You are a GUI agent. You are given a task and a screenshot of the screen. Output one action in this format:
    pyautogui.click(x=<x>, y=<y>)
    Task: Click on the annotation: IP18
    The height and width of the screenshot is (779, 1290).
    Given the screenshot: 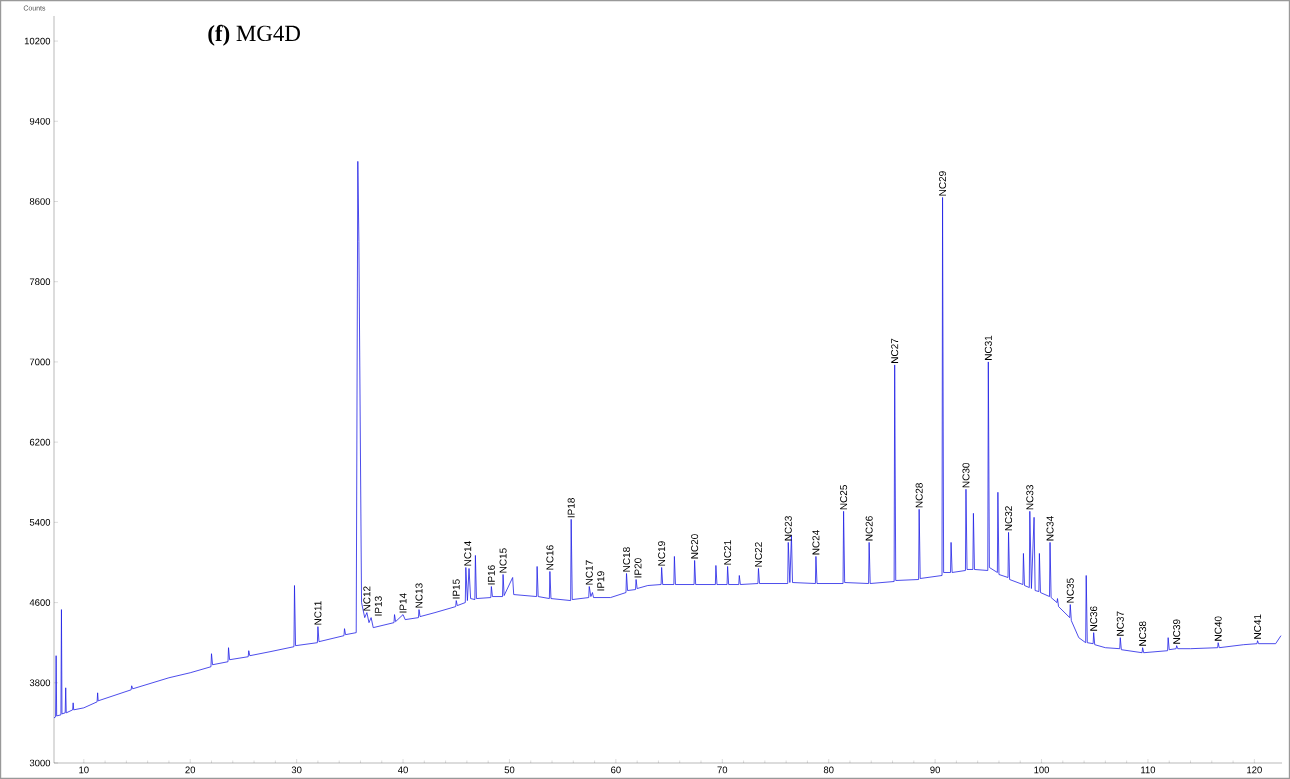 What is the action you would take?
    pyautogui.click(x=571, y=508)
    